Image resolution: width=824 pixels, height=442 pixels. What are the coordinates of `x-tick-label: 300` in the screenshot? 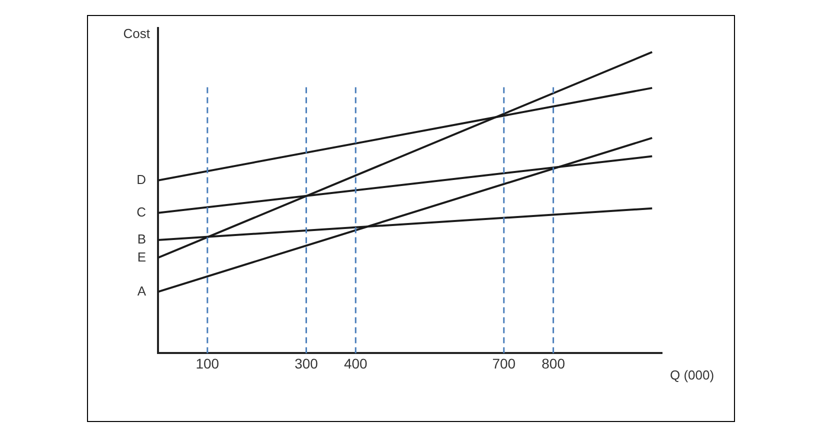 It's located at (306, 363).